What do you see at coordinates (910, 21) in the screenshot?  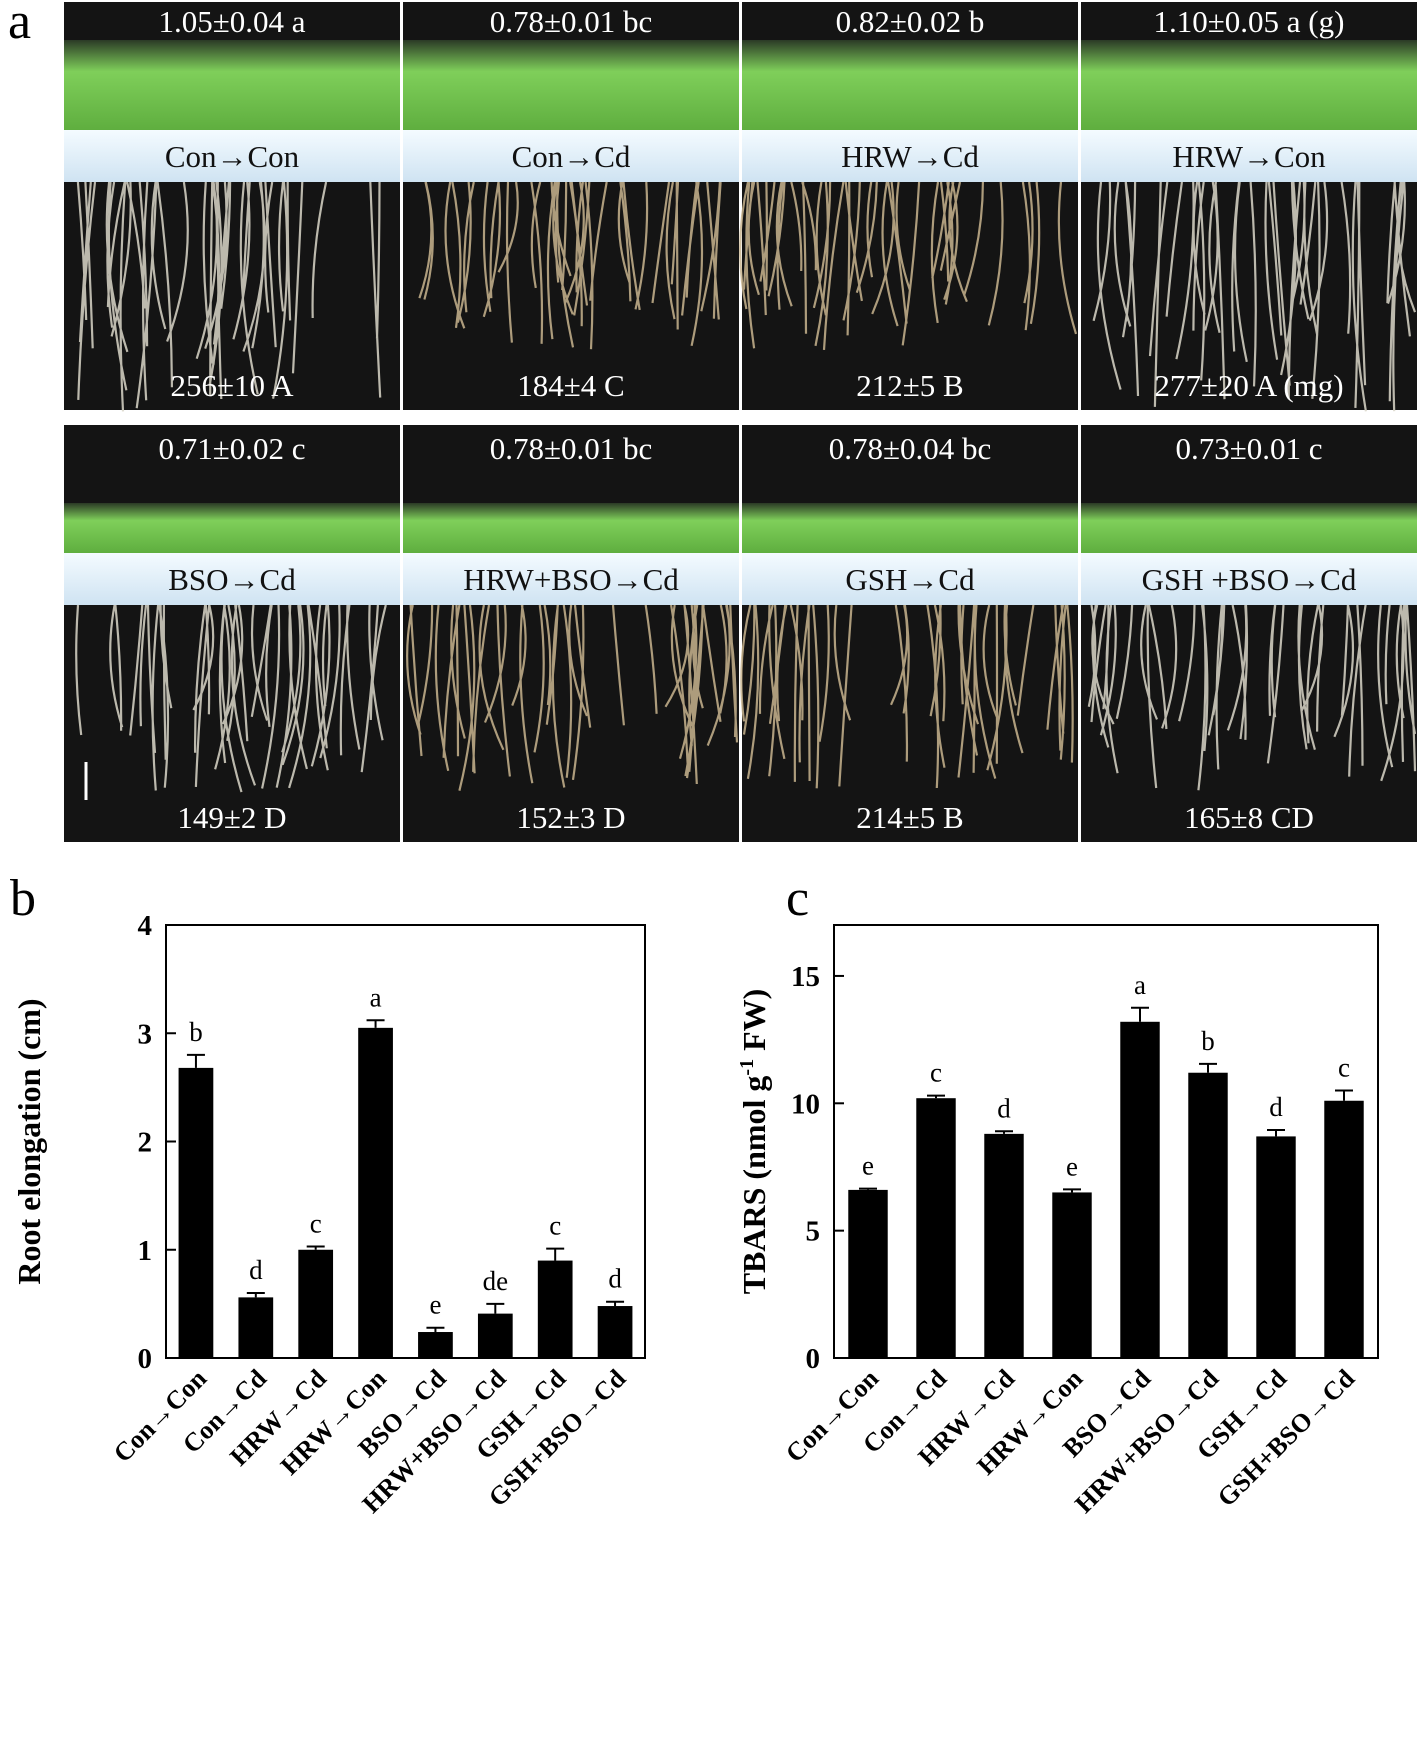 I see `shoot-weight: 0.82±0.02 b` at bounding box center [910, 21].